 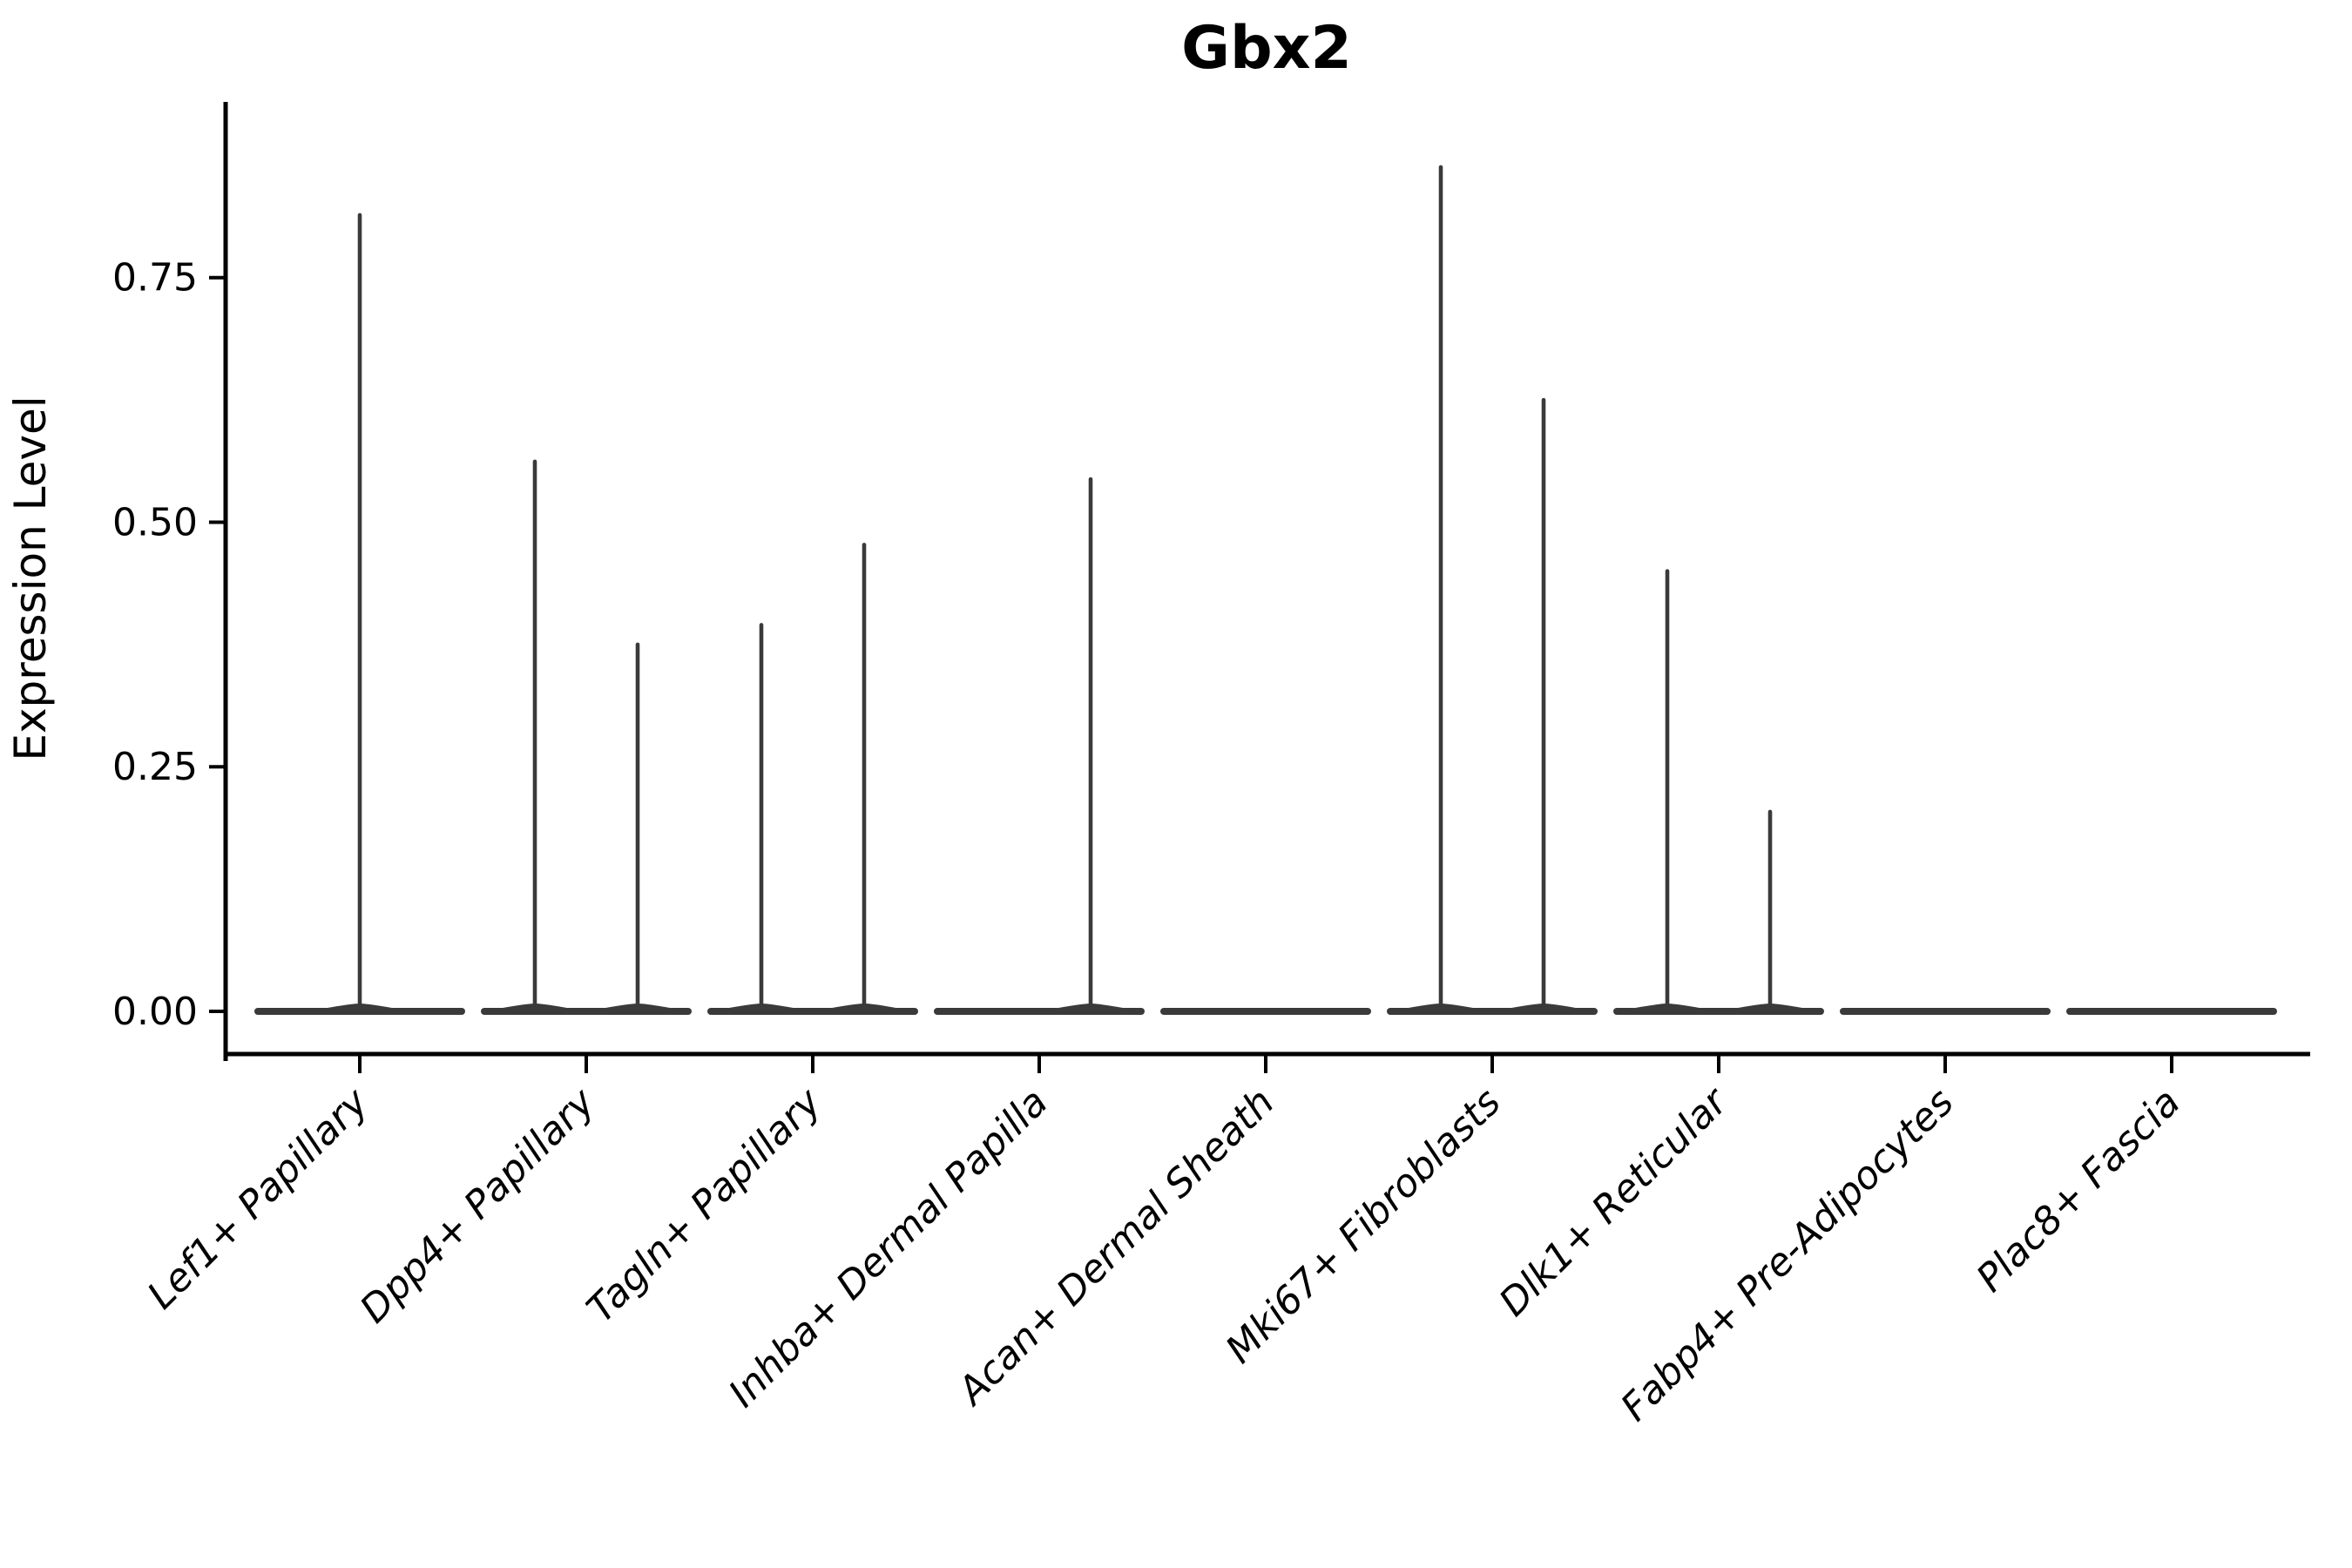 What do you see at coordinates (31, 577) in the screenshot?
I see `y-axis-label: Expression Level` at bounding box center [31, 577].